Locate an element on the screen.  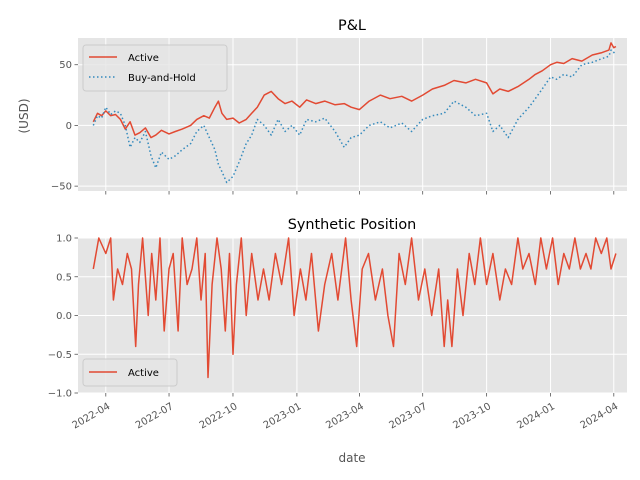
y-tick-label: 0.0 is located at coordinates (64, 316).